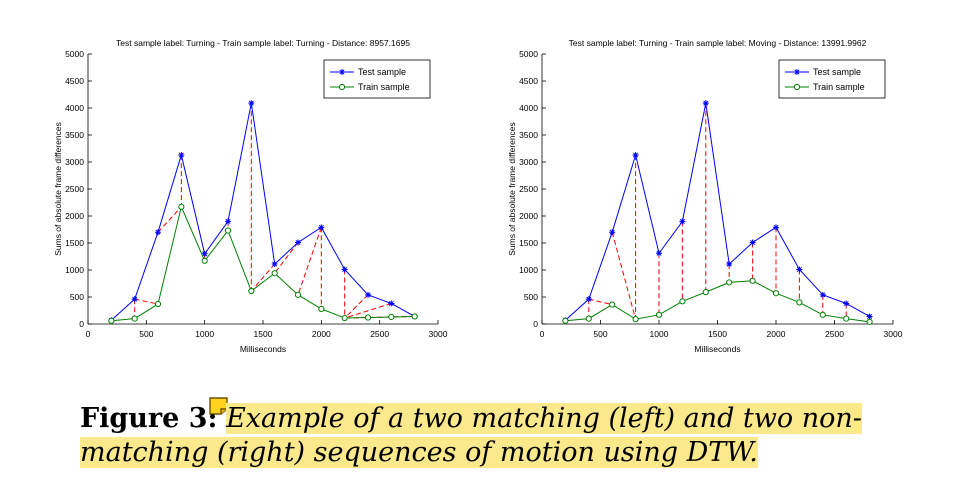 The image size is (960, 495). What do you see at coordinates (342, 87) in the screenshot?
I see `legend-circle-marker` at bounding box center [342, 87].